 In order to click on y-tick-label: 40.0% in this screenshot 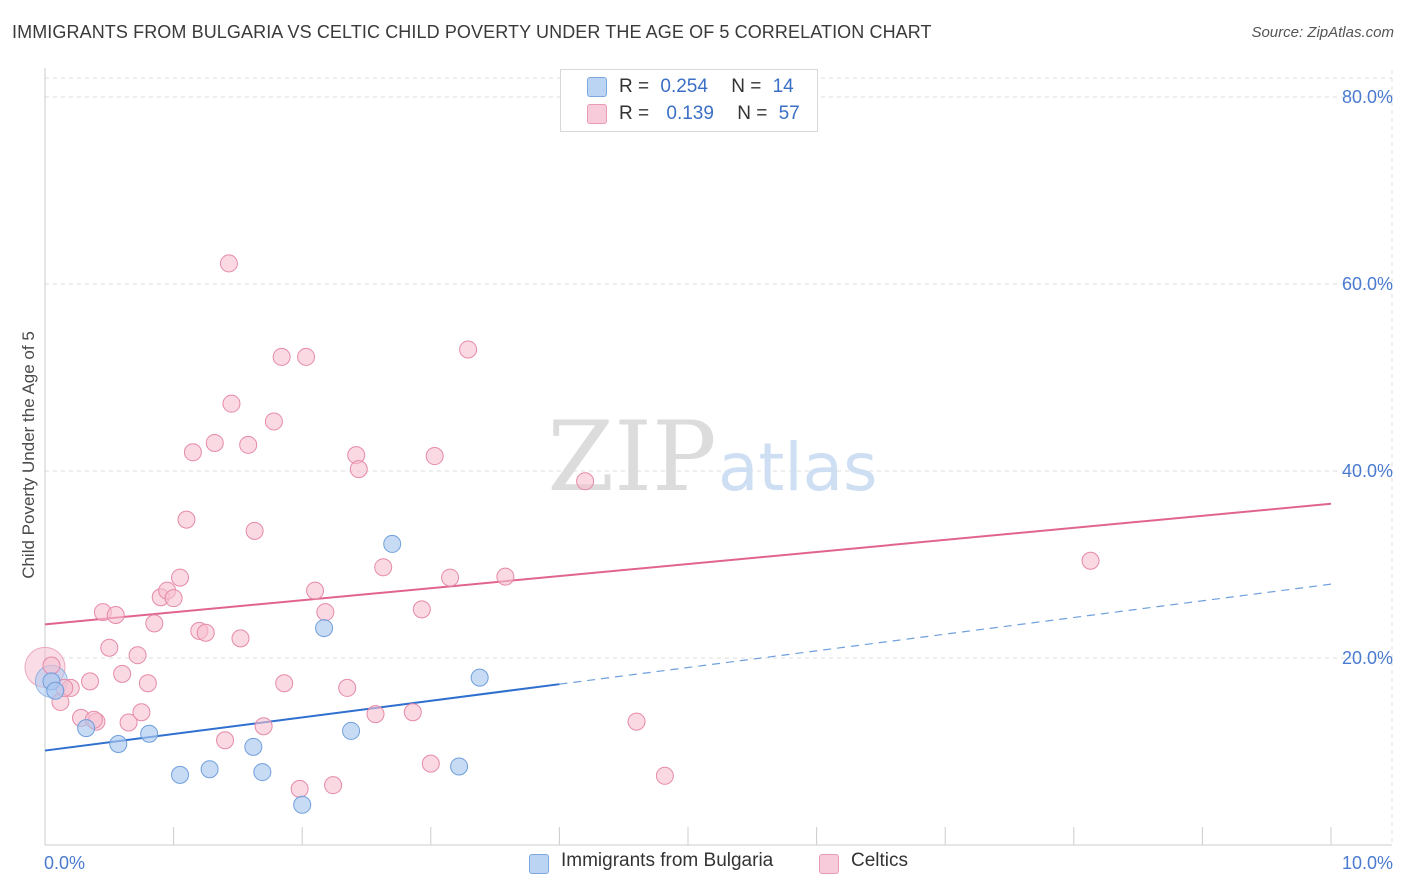, I will do `click(1367, 471)`.